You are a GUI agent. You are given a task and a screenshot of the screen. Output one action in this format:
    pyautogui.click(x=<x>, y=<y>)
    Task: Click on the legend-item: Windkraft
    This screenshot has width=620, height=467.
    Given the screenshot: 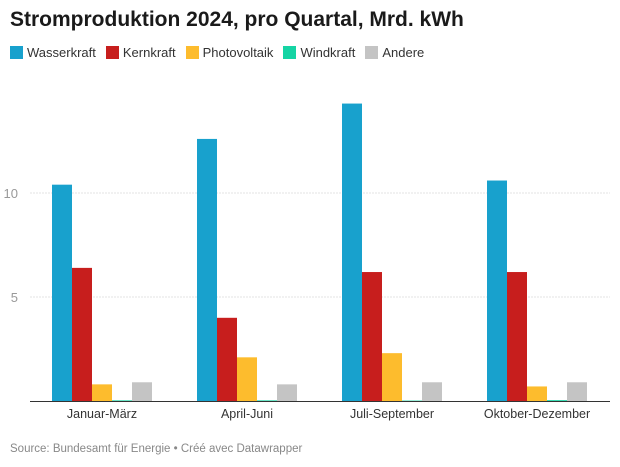 What is the action you would take?
    pyautogui.click(x=319, y=52)
    